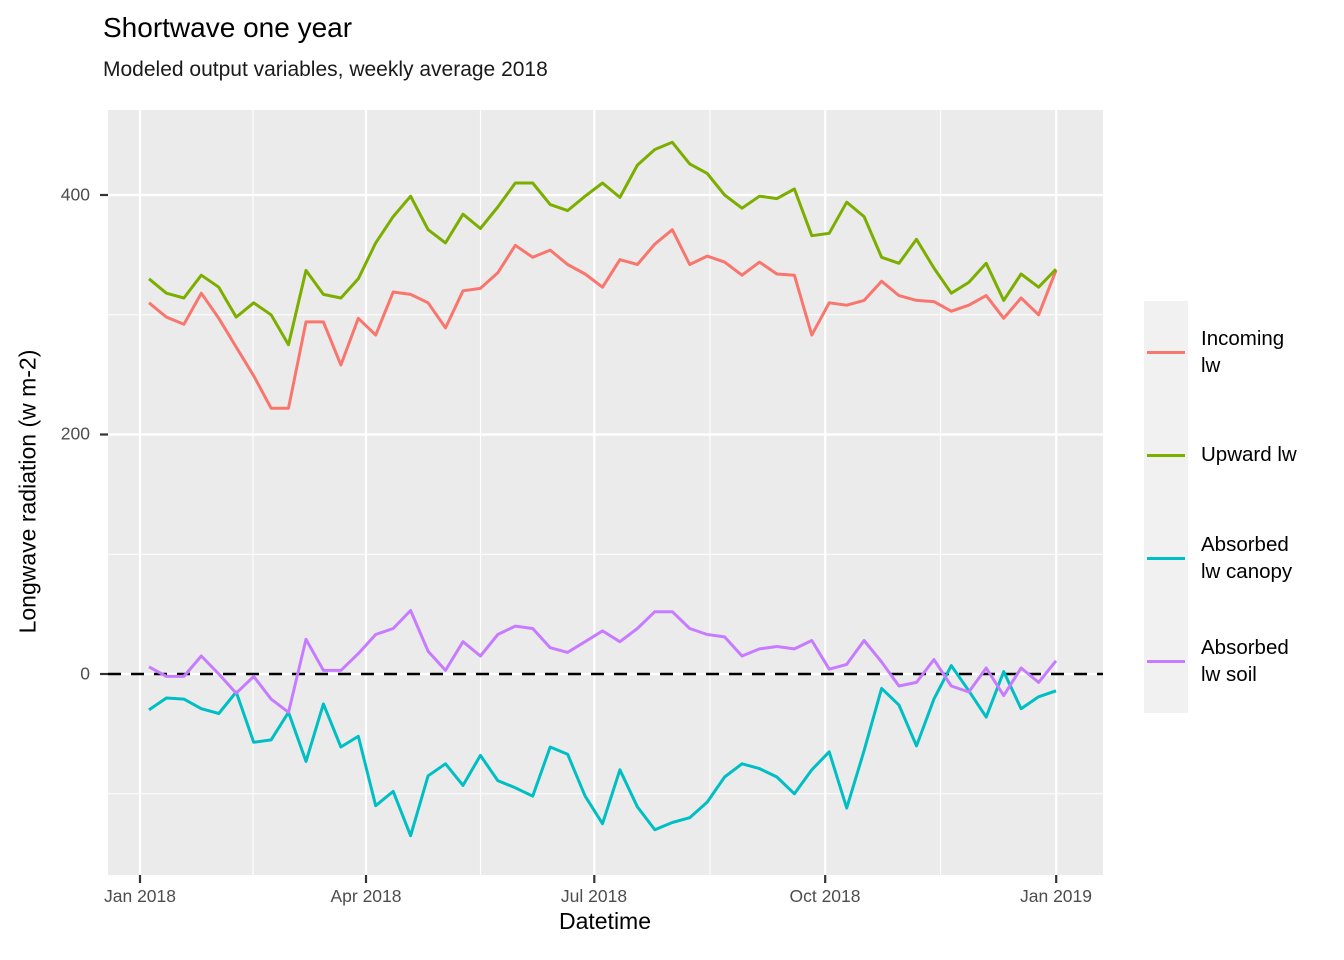 The width and height of the screenshot is (1344, 960). What do you see at coordinates (1245, 661) in the screenshot?
I see `legend-label-absorbed-lw-soil: Absorbed lw soil` at bounding box center [1245, 661].